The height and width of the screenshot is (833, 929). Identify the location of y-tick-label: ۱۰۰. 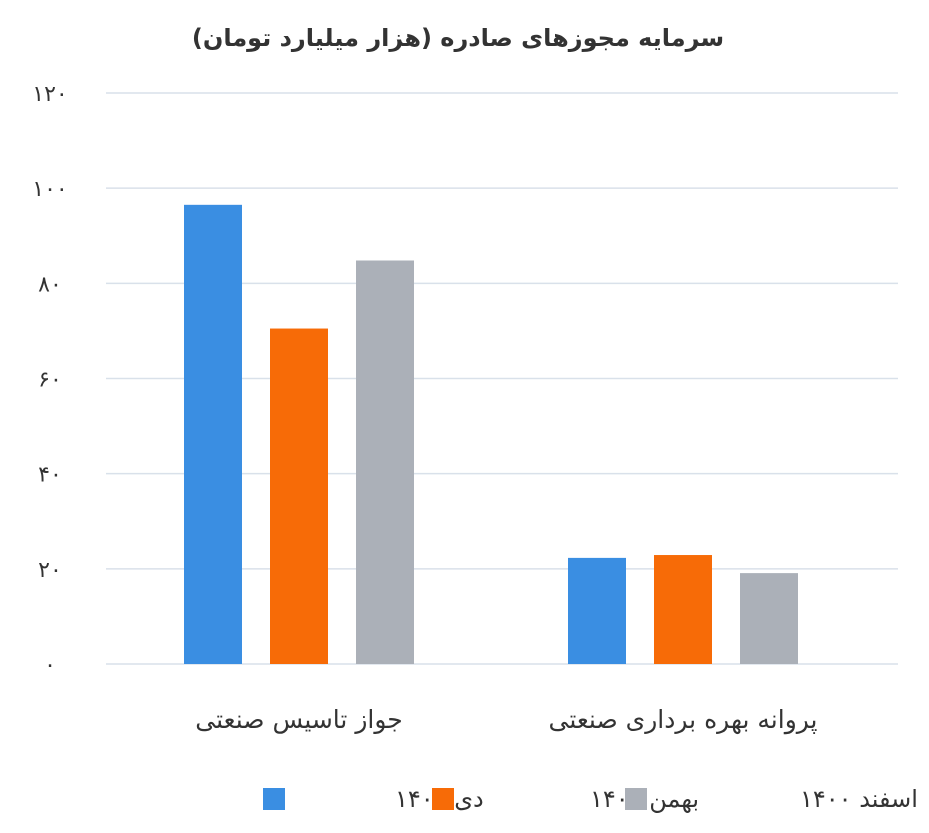
(49, 189).